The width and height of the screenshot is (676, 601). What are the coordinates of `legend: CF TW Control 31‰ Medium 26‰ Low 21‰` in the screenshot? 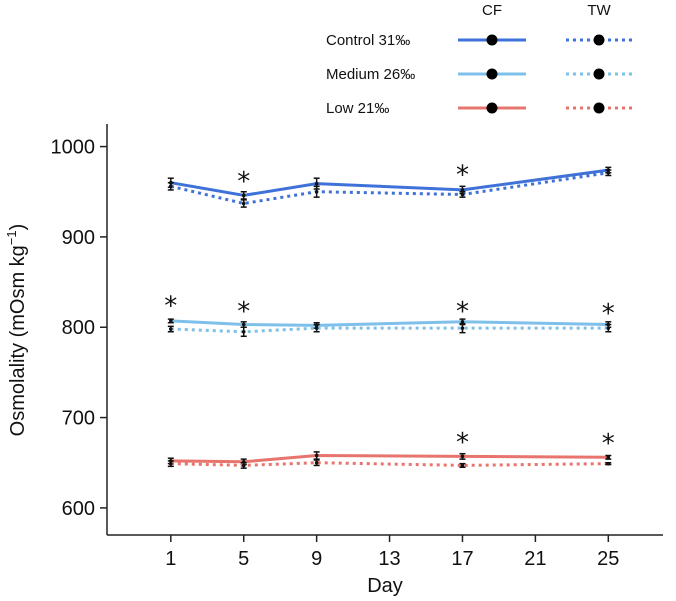 It's located at (479, 59).